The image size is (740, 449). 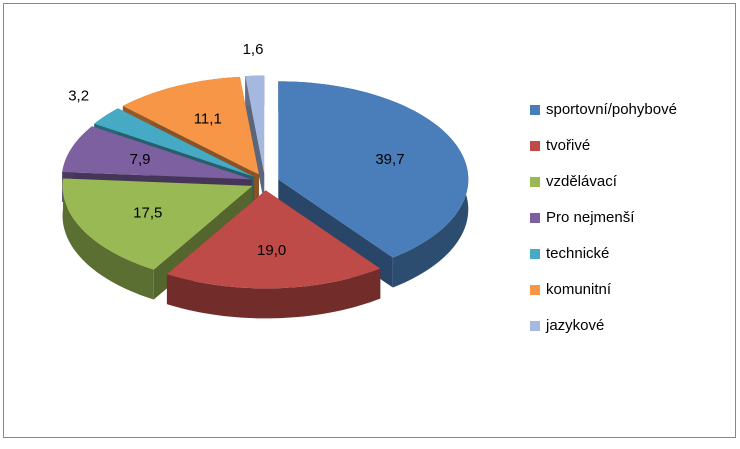 What do you see at coordinates (78, 96) in the screenshot?
I see `data-label: 3,2` at bounding box center [78, 96].